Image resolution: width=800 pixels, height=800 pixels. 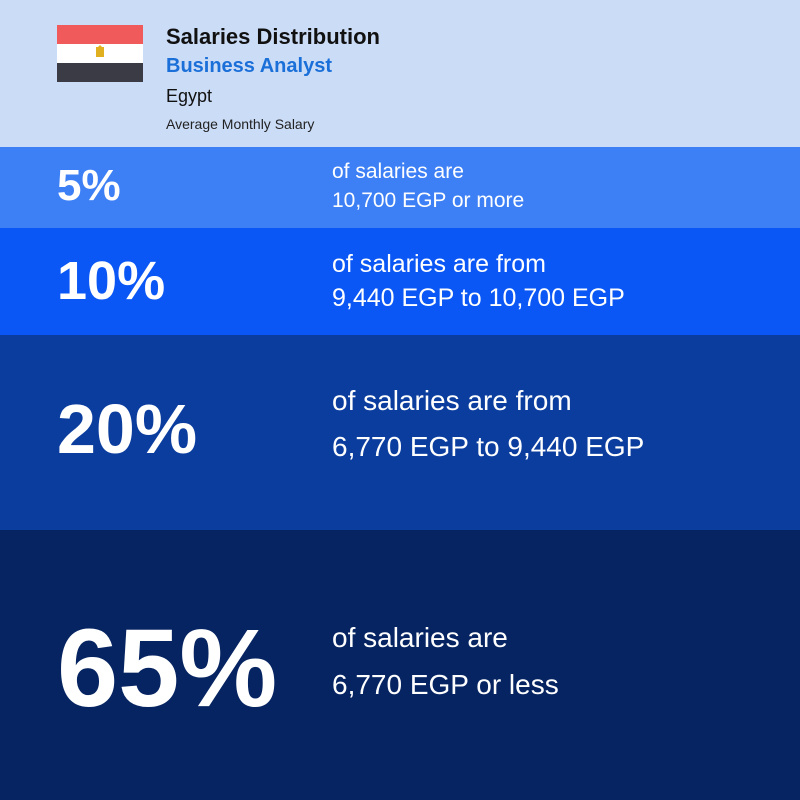 What do you see at coordinates (400, 187) in the screenshot?
I see `band: 5% of salaries are 10,700 EGP or more` at bounding box center [400, 187].